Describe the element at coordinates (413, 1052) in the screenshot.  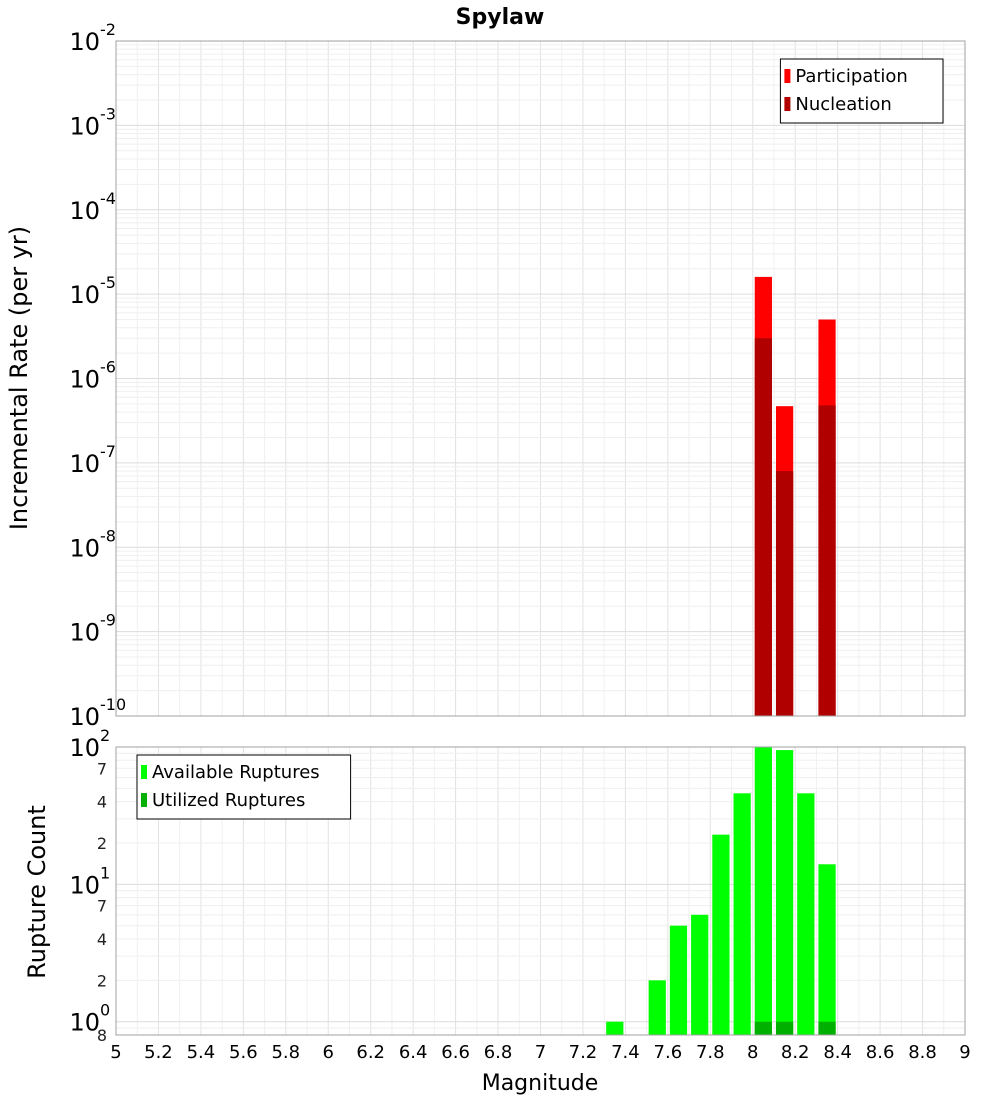
I see `x-tick-label: 6.4` at that location.